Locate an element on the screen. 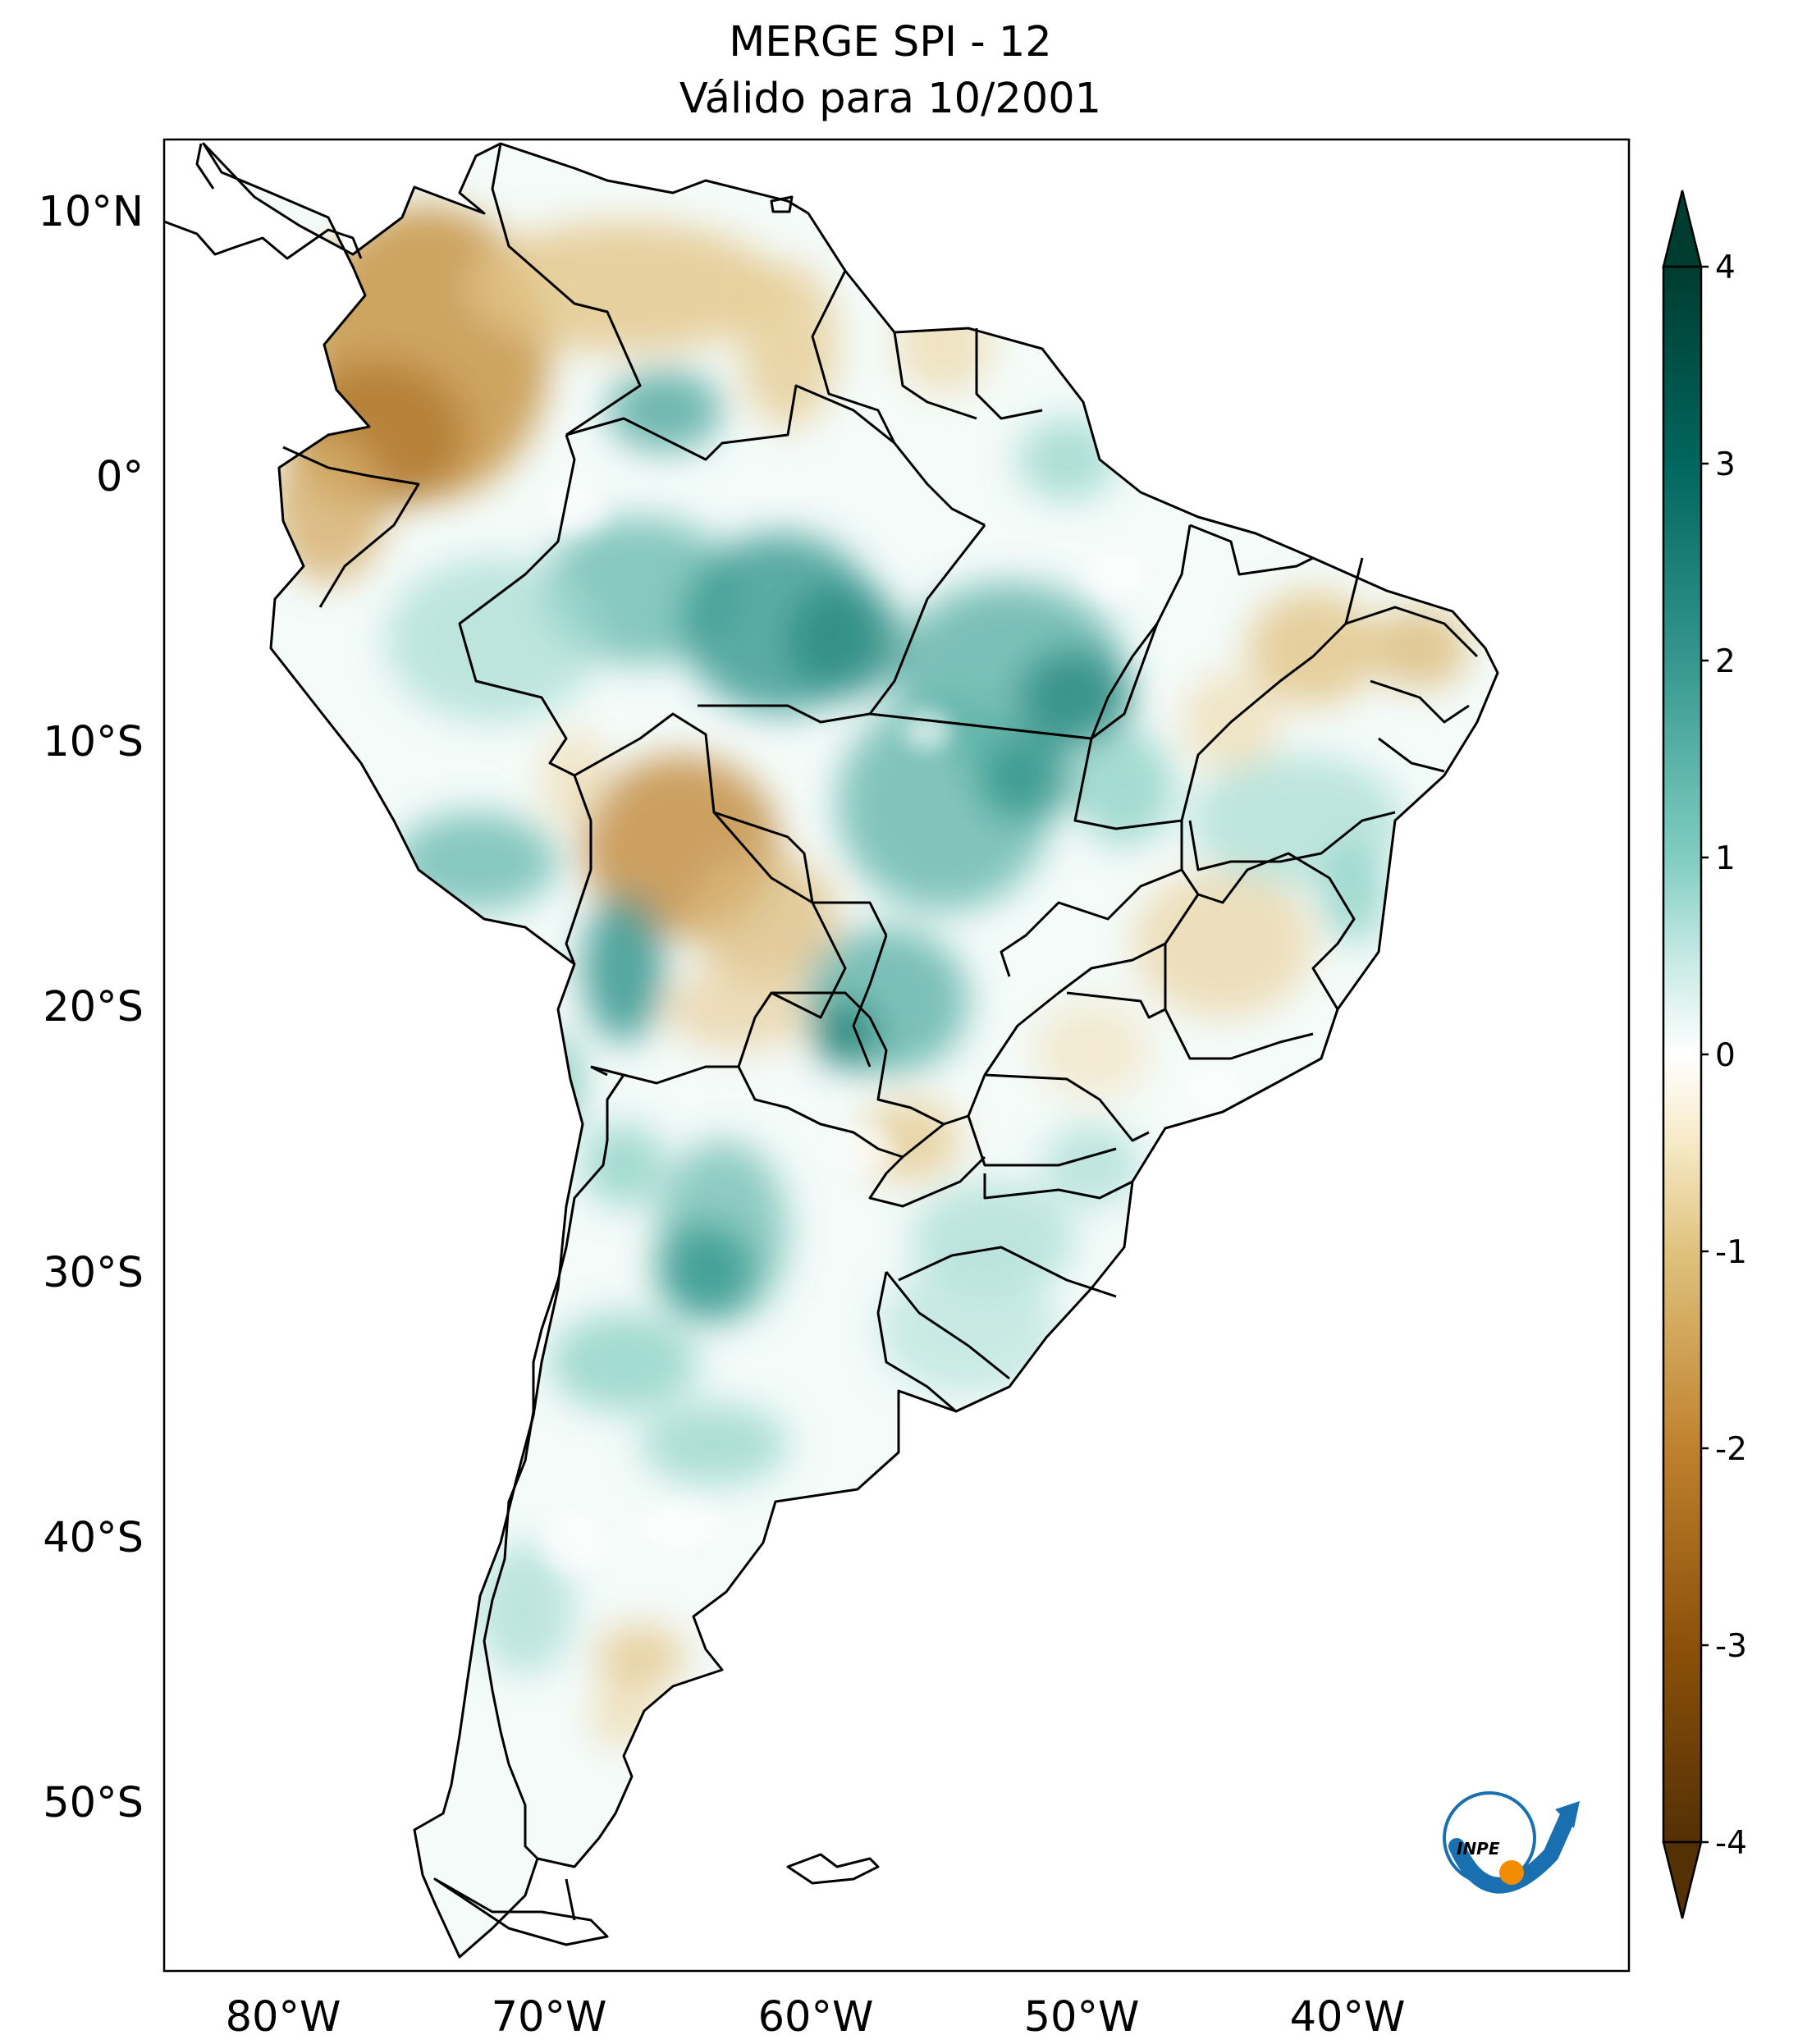 The width and height of the screenshot is (1798, 2044). lon-tick-label: 50°W is located at coordinates (1082, 2018).